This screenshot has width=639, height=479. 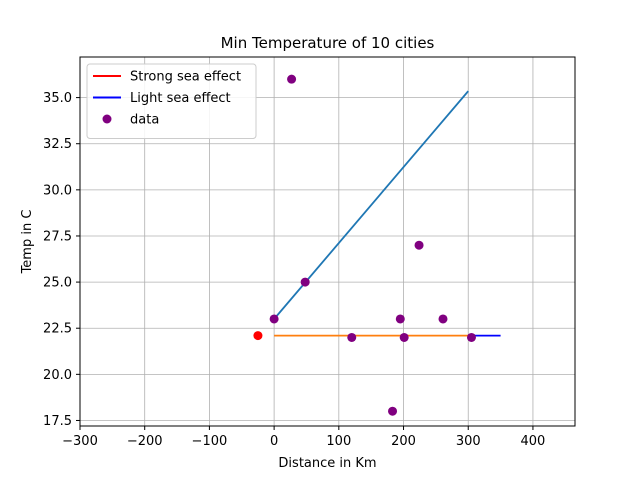 I want to click on y-tick-label: 32.5, so click(x=57, y=144).